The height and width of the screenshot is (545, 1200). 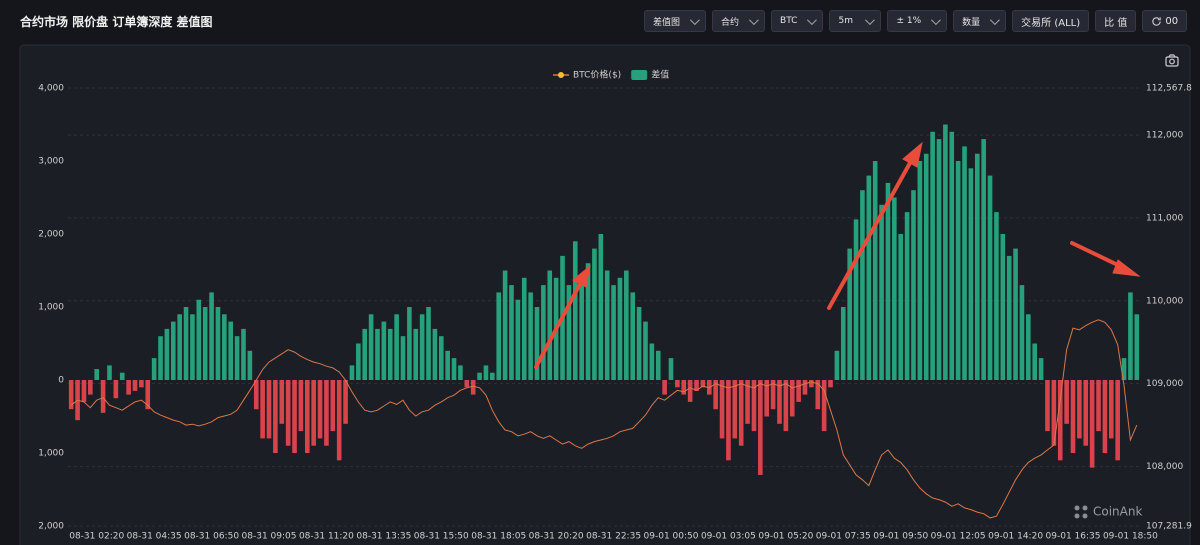 I want to click on y-tick-label: 4,000, so click(x=51, y=89).